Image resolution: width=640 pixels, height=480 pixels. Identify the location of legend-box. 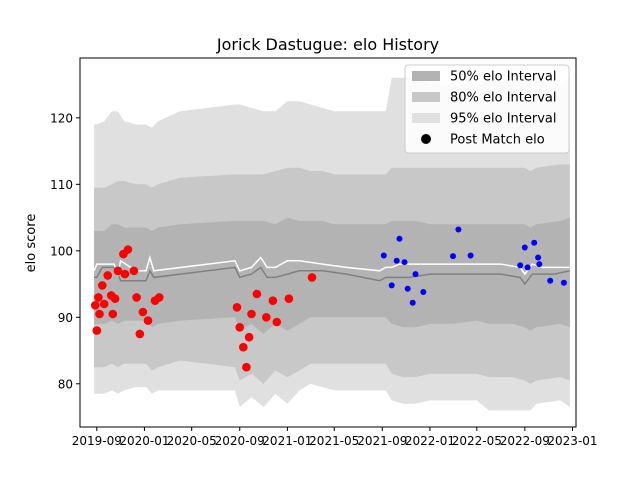
(487, 109).